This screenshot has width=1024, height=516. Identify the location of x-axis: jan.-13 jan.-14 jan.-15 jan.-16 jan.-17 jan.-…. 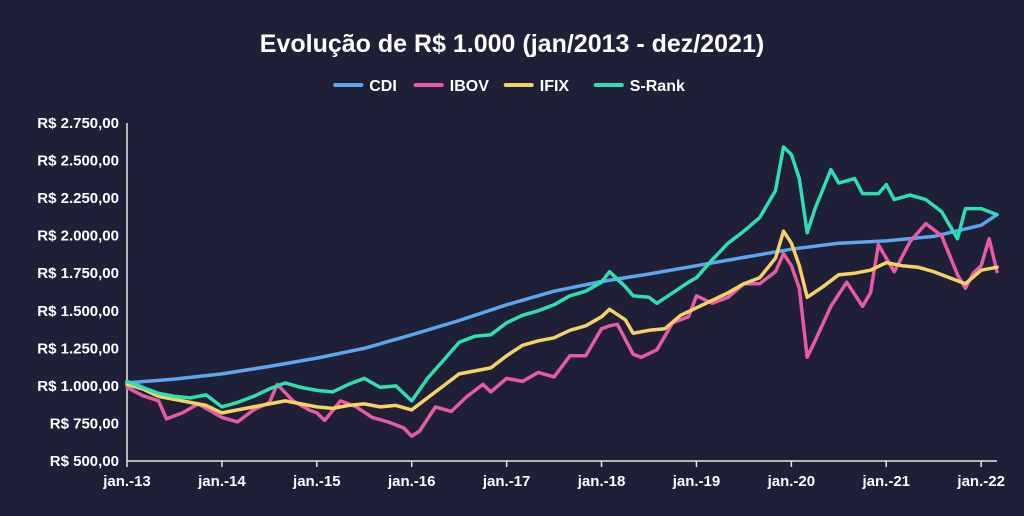
(553, 475).